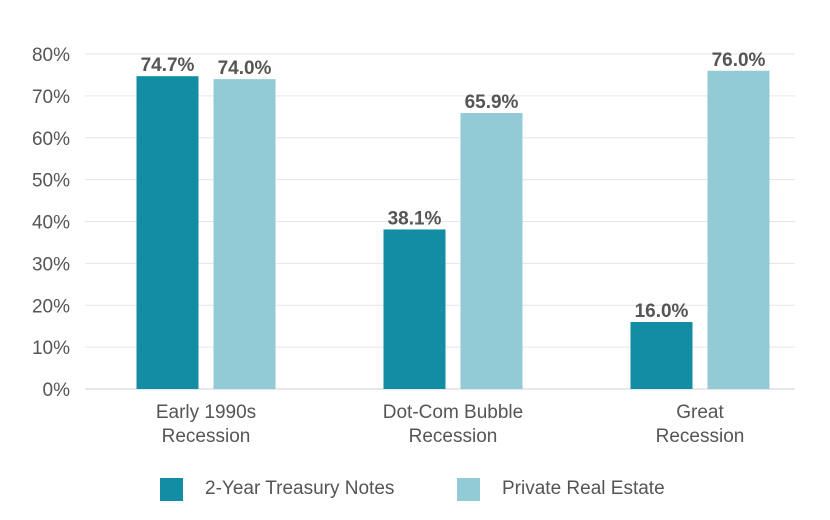 This screenshot has width=830, height=520. Describe the element at coordinates (453, 412) in the screenshot. I see `x-category-label-2-line-1: Dot-Com Bubble` at that location.